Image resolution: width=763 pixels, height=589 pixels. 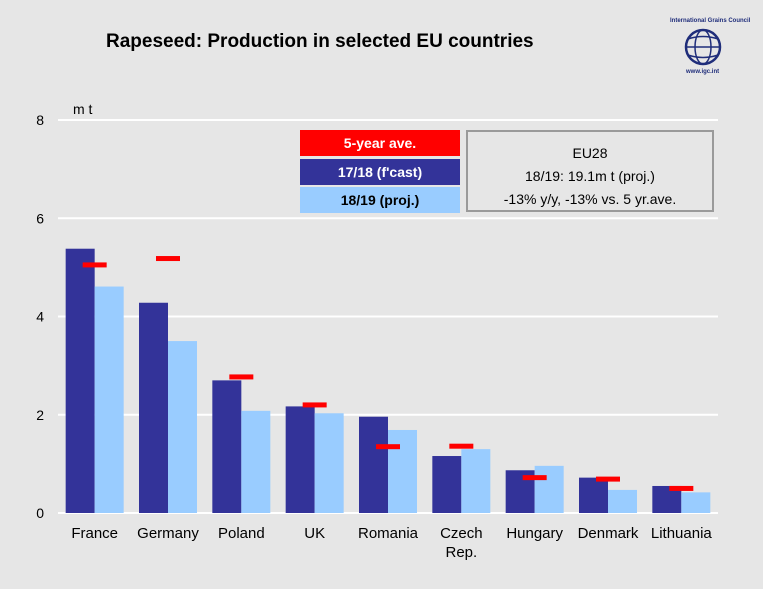 I want to click on y-tick-label: 6, so click(x=40, y=218).